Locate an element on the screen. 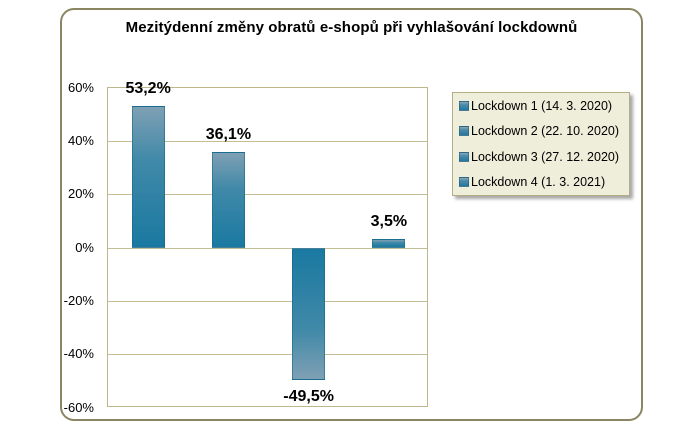  legend-item-1: Lockdown 1 (14. 3. 2020) is located at coordinates (544, 106).